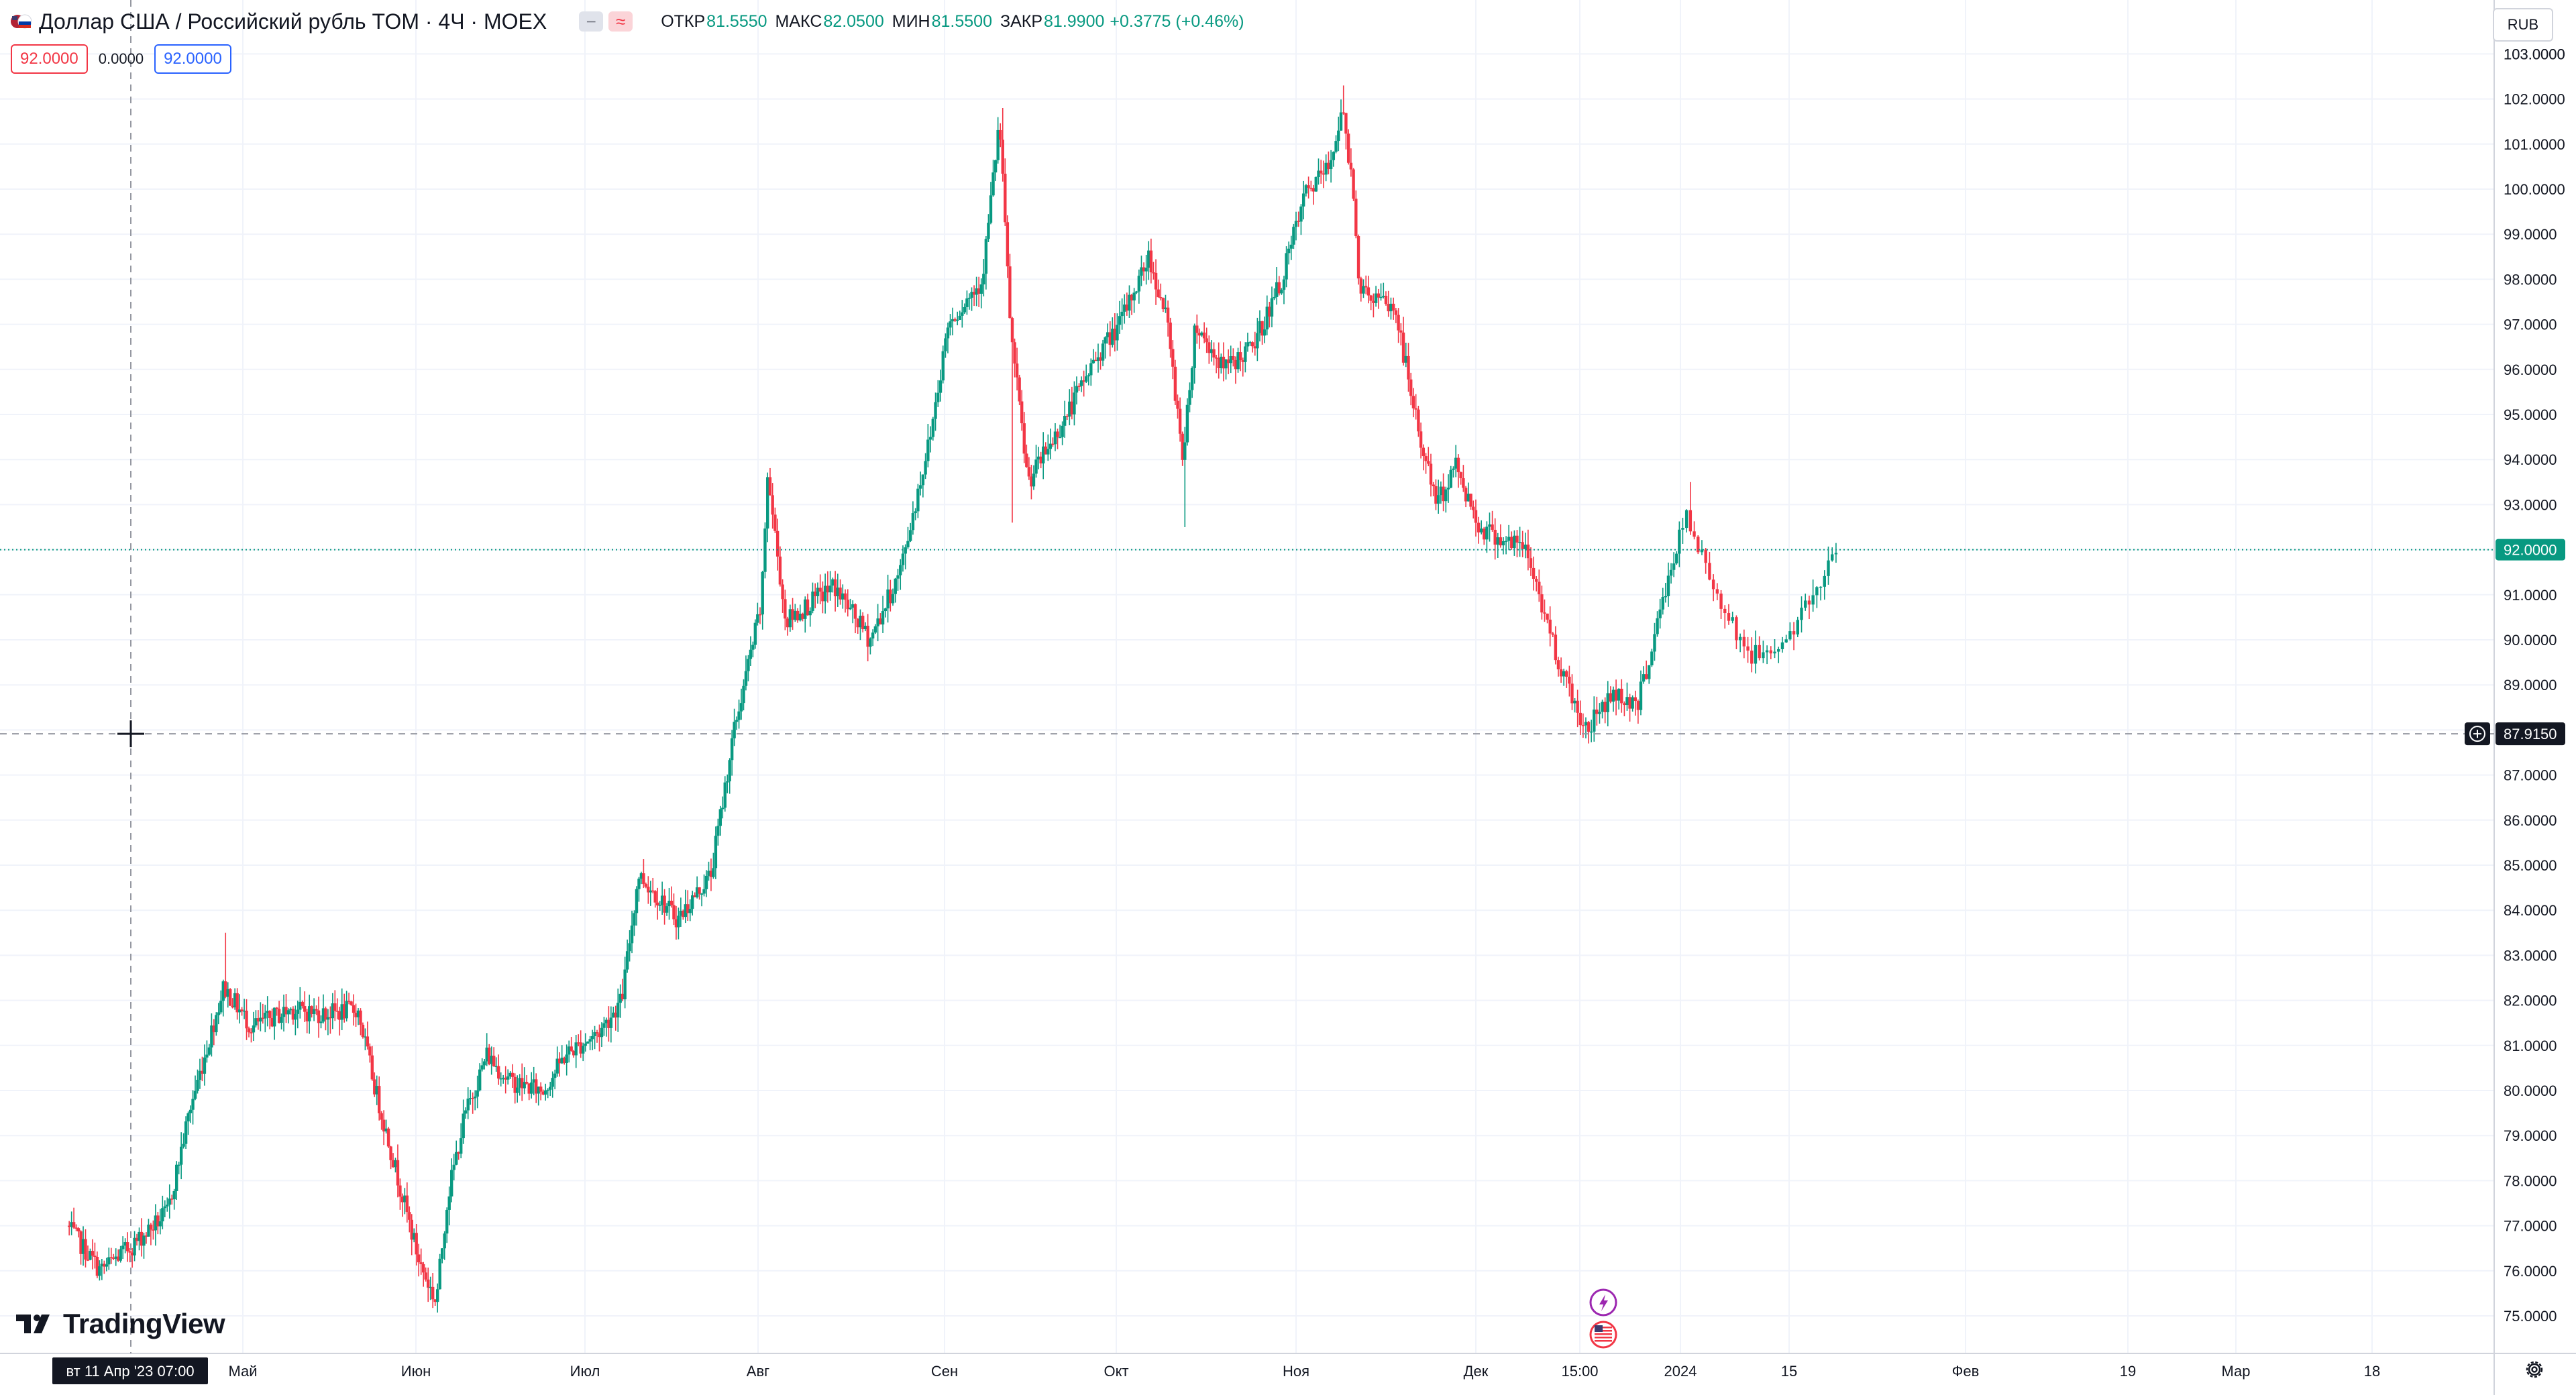 This screenshot has height=1395, width=2576. What do you see at coordinates (2523, 25) in the screenshot?
I see `currency-button: RUB` at bounding box center [2523, 25].